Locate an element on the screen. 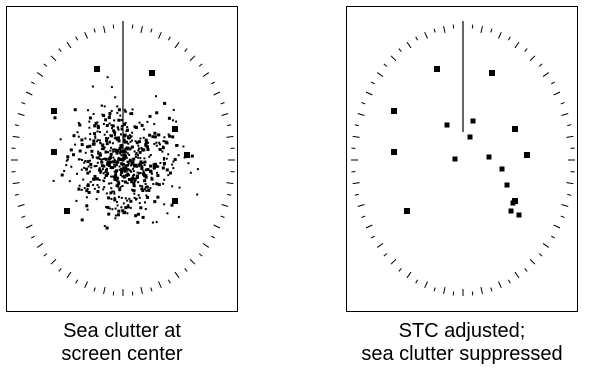  residual-echoes is located at coordinates (483, 168).